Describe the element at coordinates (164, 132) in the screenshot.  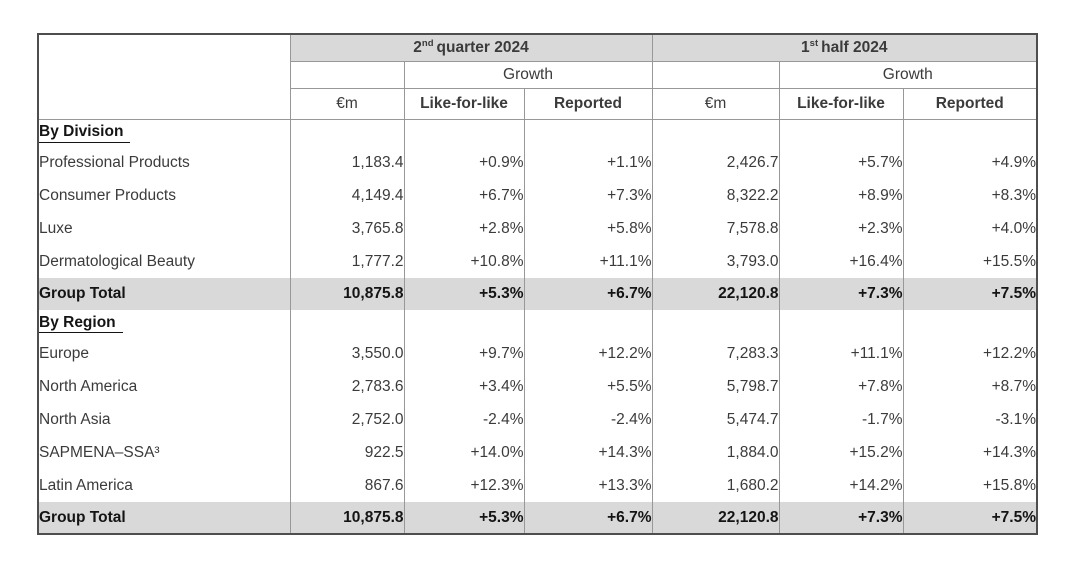
I see `section-title-cell: By Division` at that location.